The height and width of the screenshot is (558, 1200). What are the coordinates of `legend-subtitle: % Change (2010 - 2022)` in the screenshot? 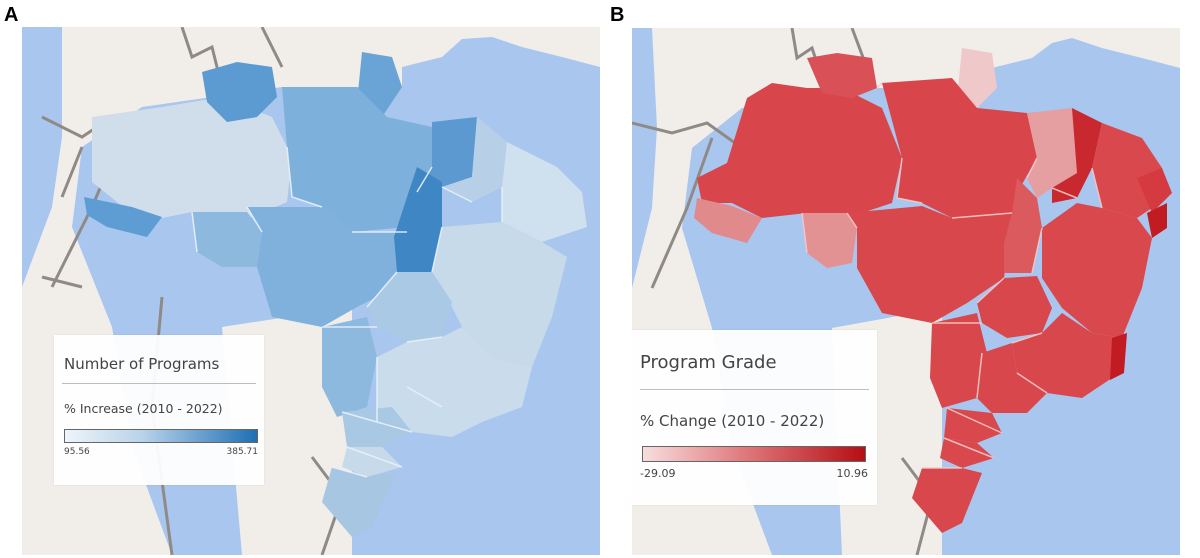 It's located at (732, 421).